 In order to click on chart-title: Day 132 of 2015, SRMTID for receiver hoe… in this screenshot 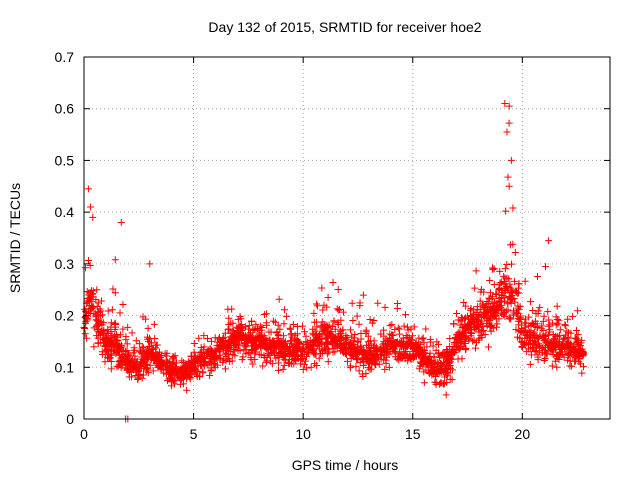, I will do `click(344, 27)`.